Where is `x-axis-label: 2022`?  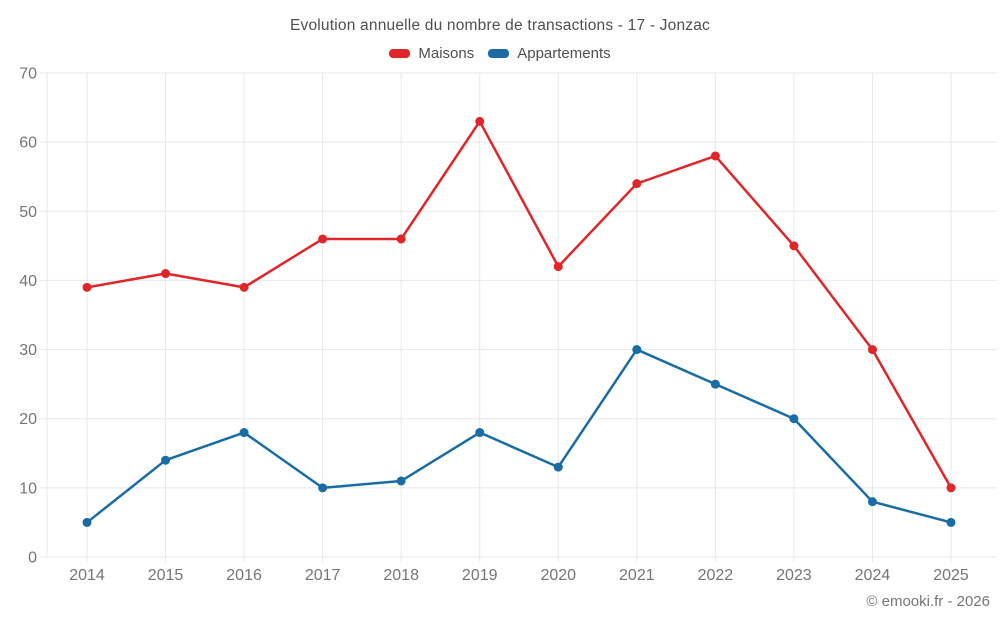 x-axis-label: 2022 is located at coordinates (716, 575).